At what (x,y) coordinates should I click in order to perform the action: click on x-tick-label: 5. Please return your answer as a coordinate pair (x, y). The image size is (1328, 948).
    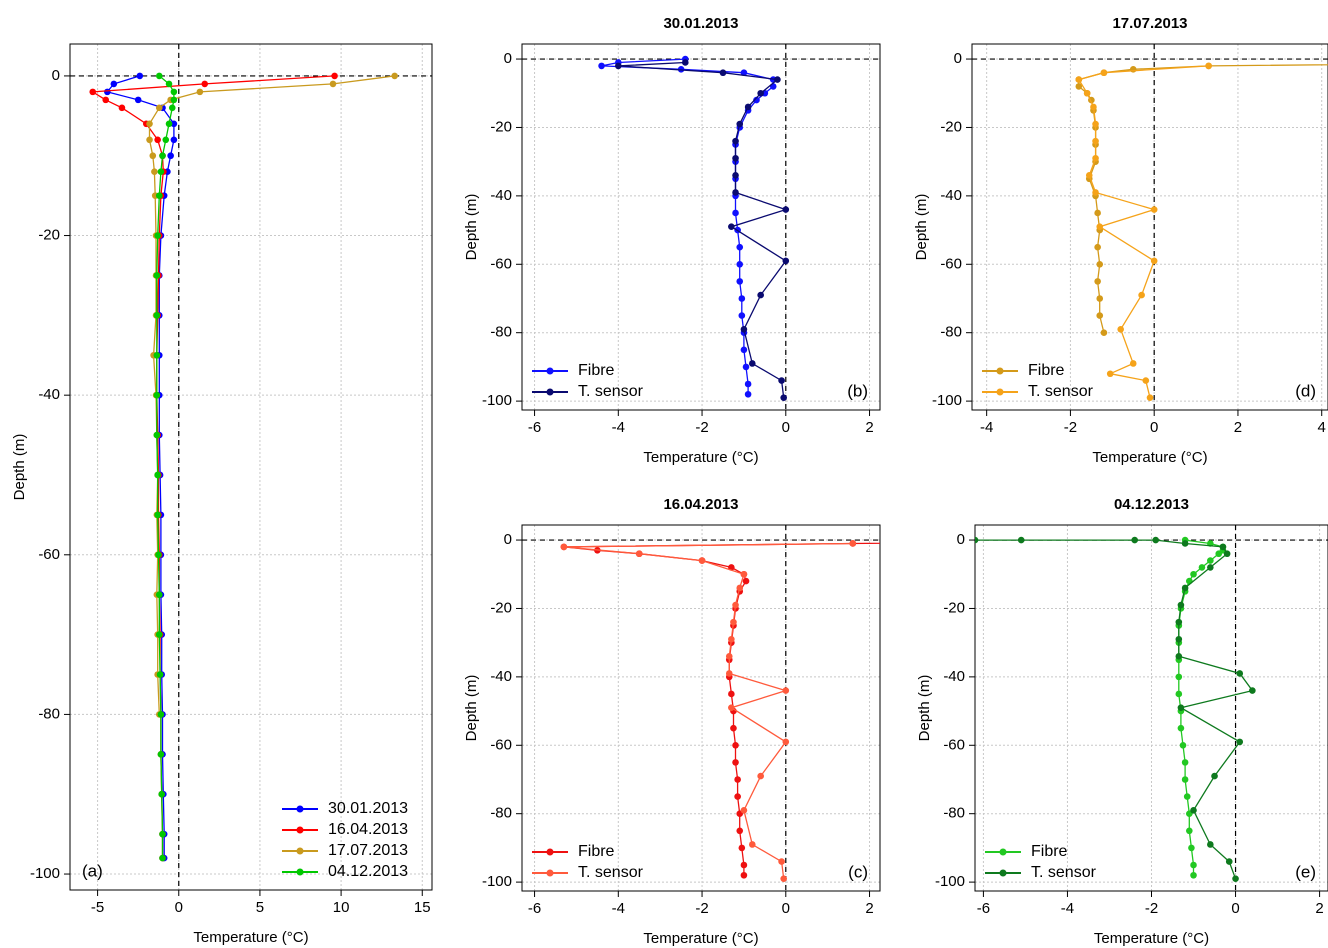
    Looking at the image, I should click on (260, 907).